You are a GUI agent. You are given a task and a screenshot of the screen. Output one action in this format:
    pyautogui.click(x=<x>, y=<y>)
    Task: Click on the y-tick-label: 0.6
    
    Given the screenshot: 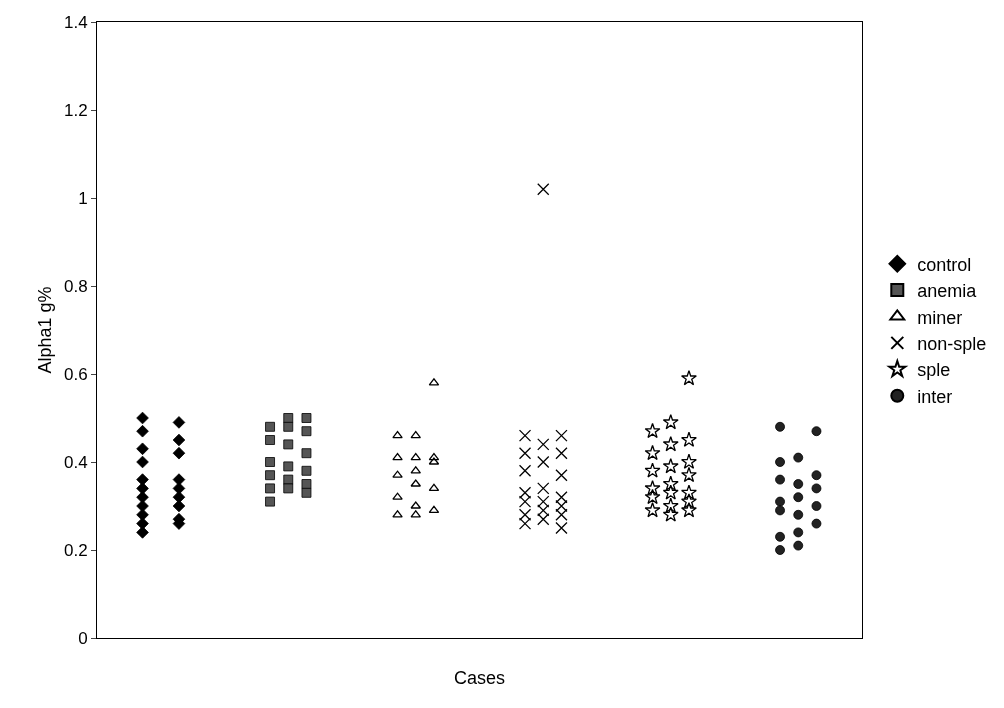 What is the action you would take?
    pyautogui.click(x=75, y=374)
    